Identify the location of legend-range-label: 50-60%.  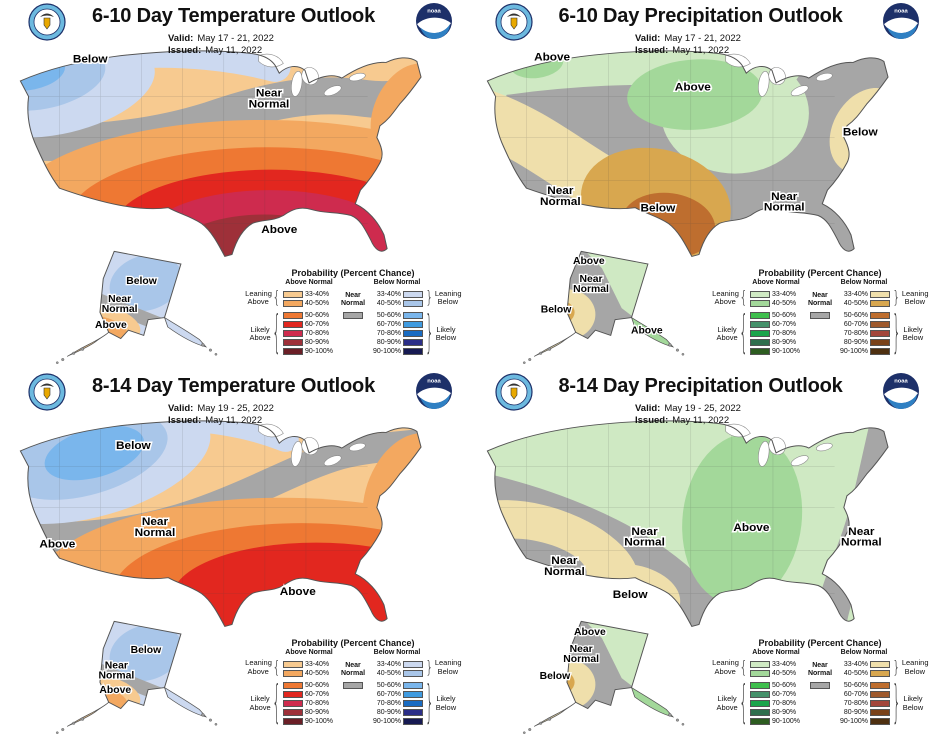
(784, 315).